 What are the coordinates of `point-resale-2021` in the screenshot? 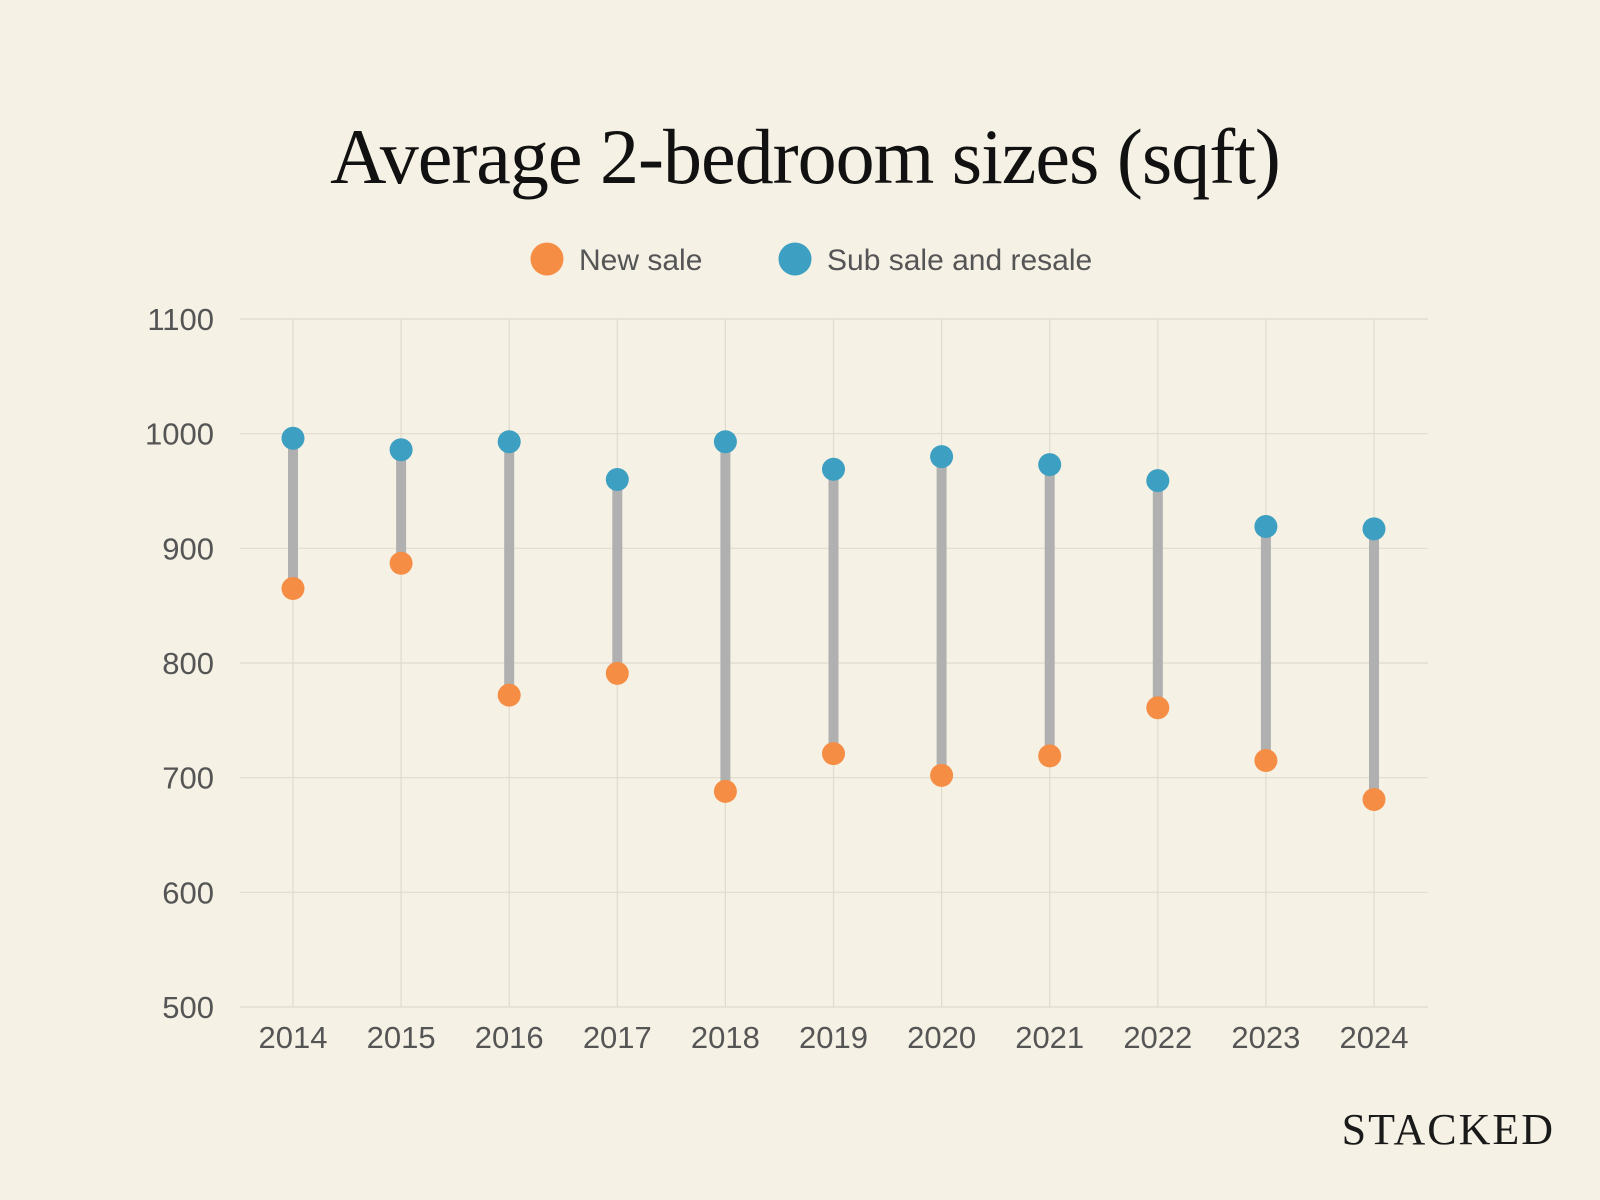 It's located at (1050, 465).